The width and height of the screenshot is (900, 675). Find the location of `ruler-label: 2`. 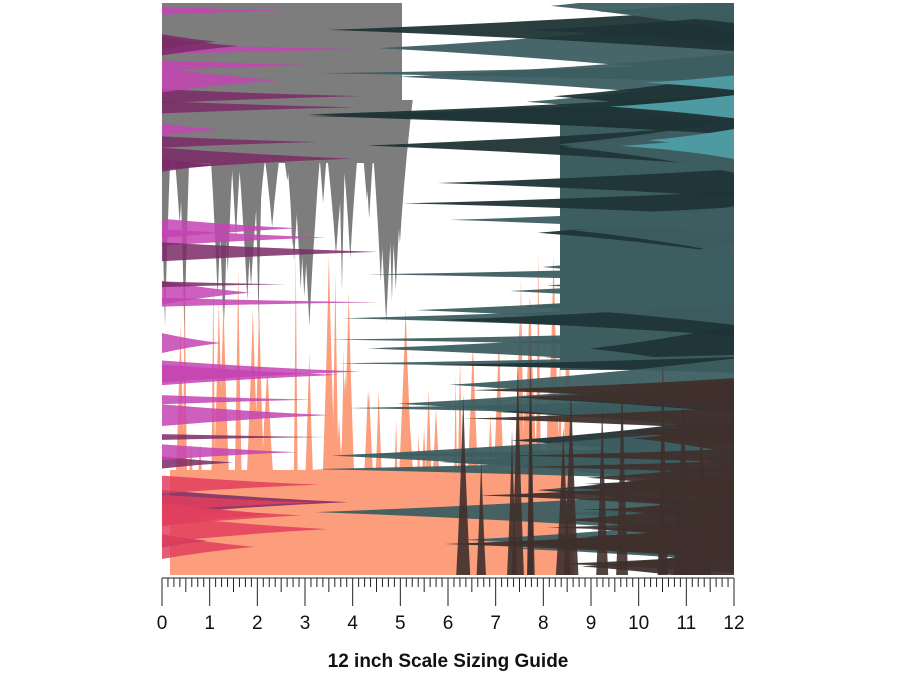

ruler-label: 2 is located at coordinates (257, 623).